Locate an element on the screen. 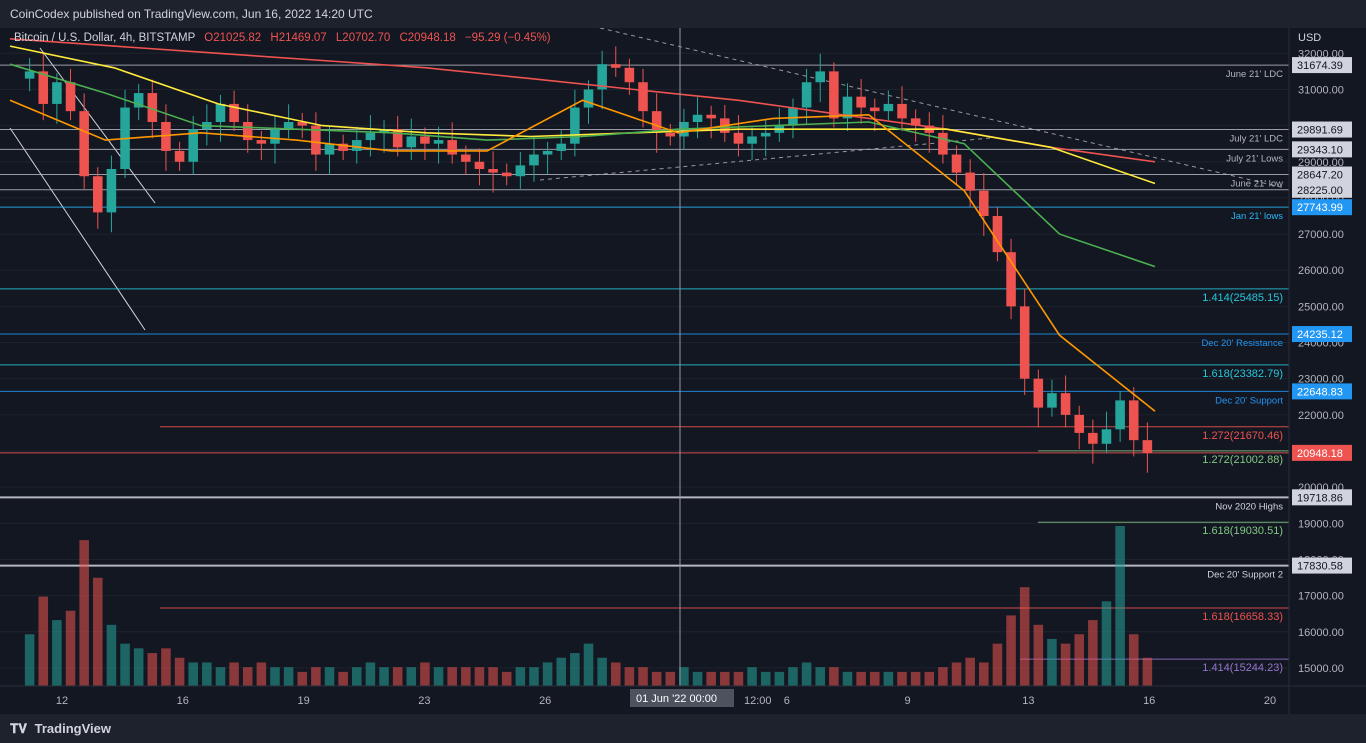  y-tick-label: 16000.00 is located at coordinates (1321, 633).